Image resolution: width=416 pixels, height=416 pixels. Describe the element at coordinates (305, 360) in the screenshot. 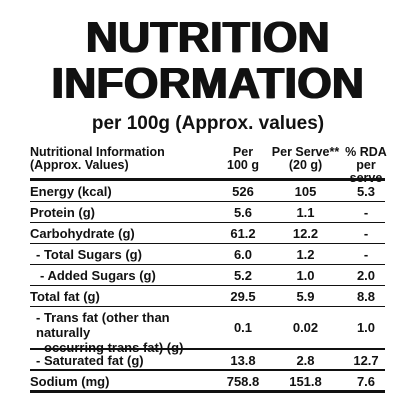

I see `value-per-serve: 2.8` at that location.